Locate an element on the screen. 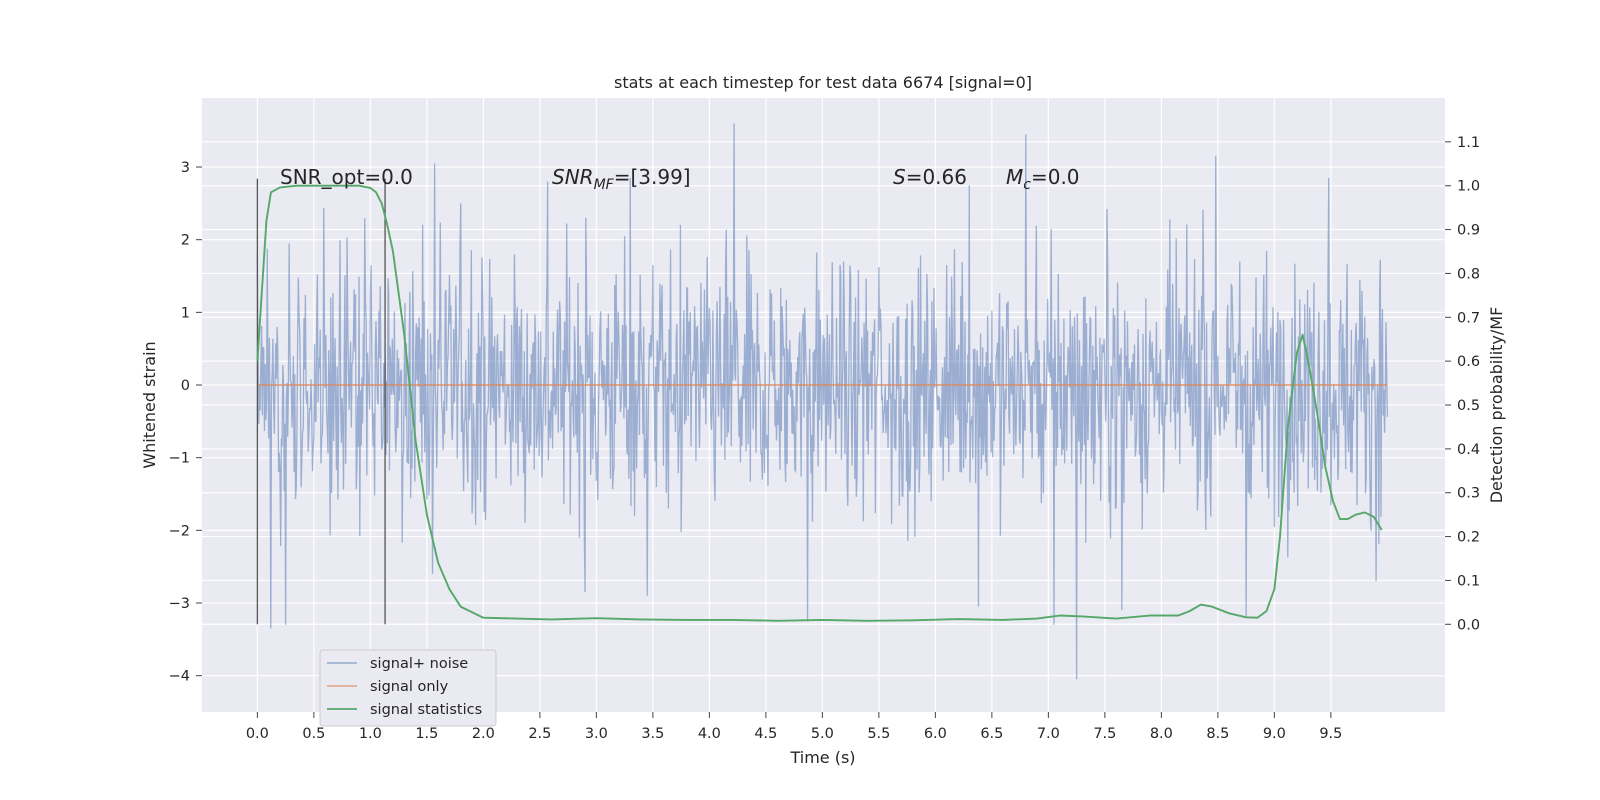 Image resolution: width=1600 pixels, height=800 pixels. legend-label-signal-plus-noise: signal+ noise is located at coordinates (419, 664).